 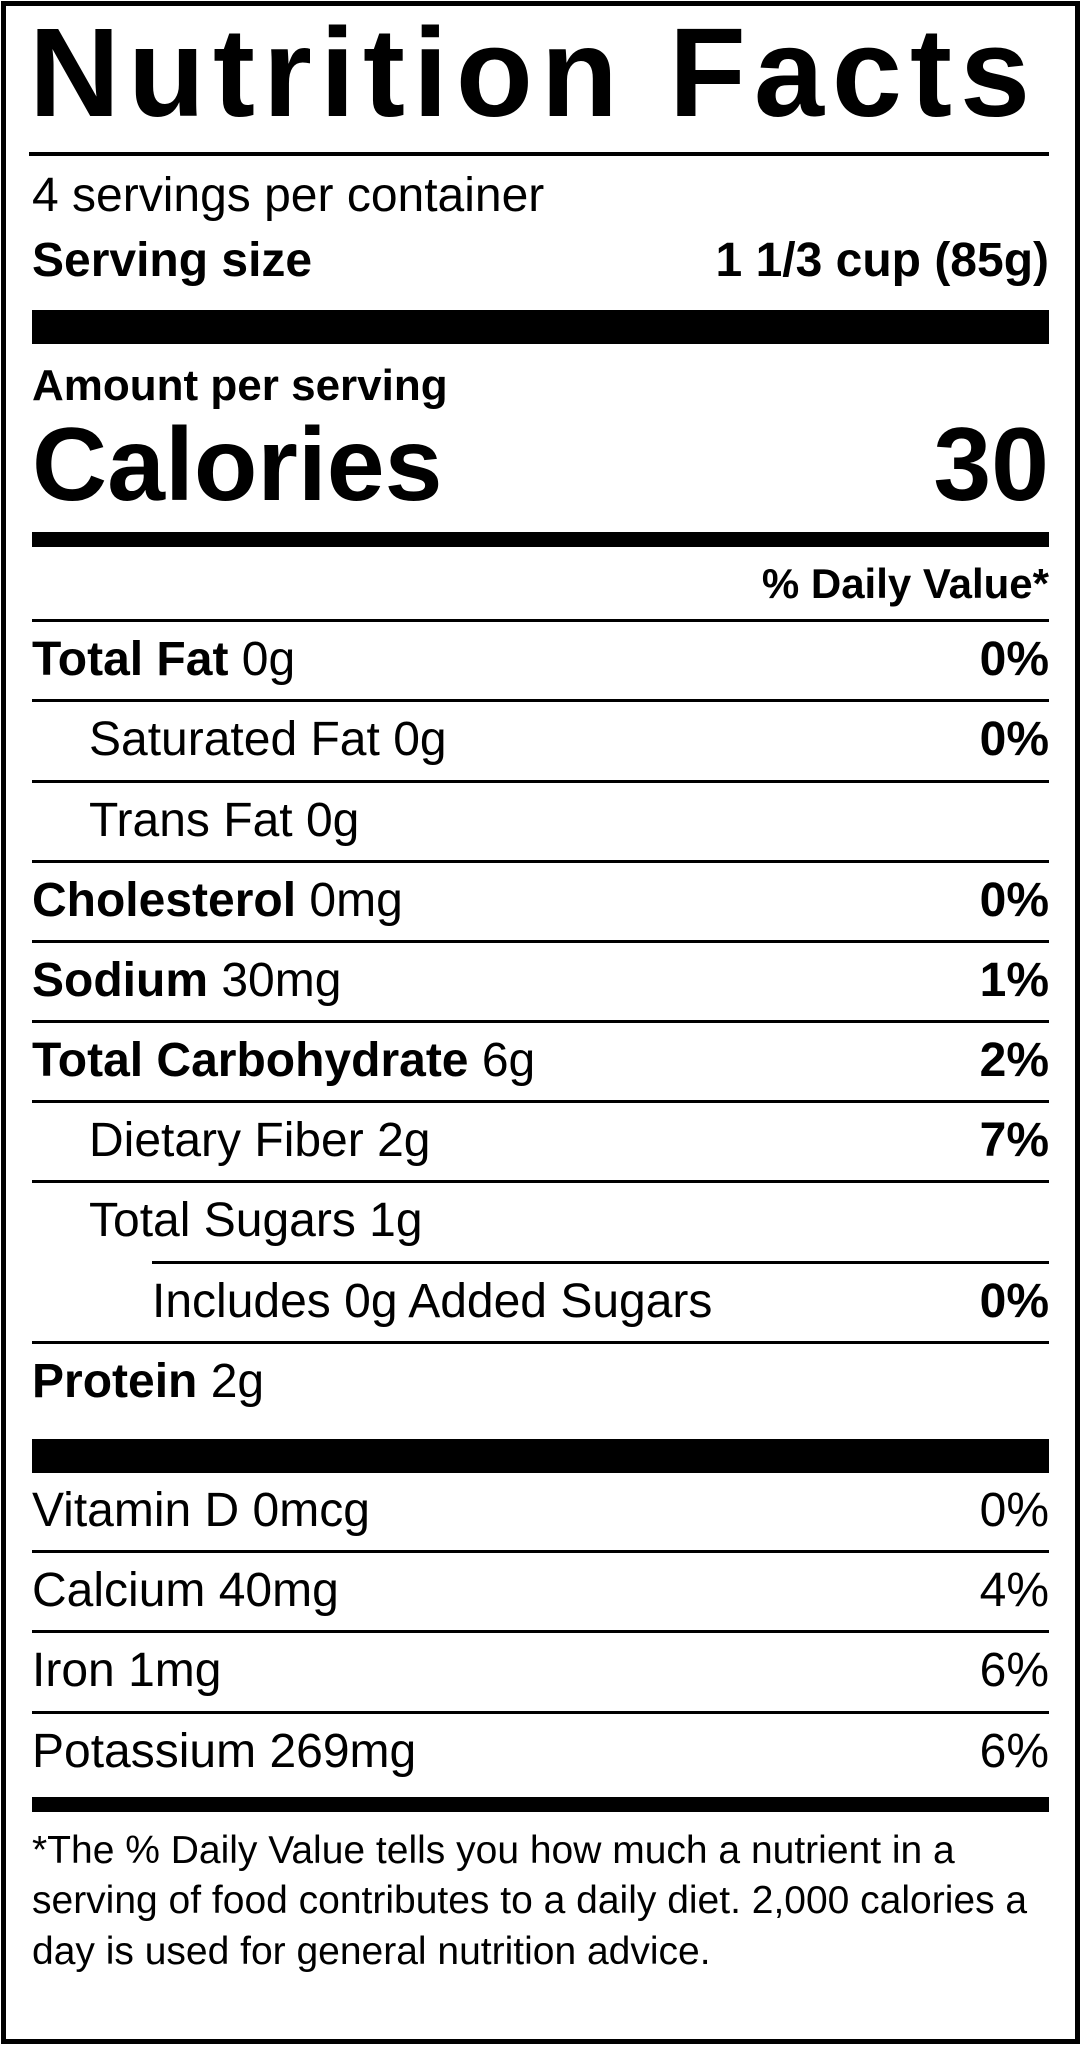 What do you see at coordinates (187, 980) in the screenshot?
I see `nutrient-name-amount: Sodium 30mg` at bounding box center [187, 980].